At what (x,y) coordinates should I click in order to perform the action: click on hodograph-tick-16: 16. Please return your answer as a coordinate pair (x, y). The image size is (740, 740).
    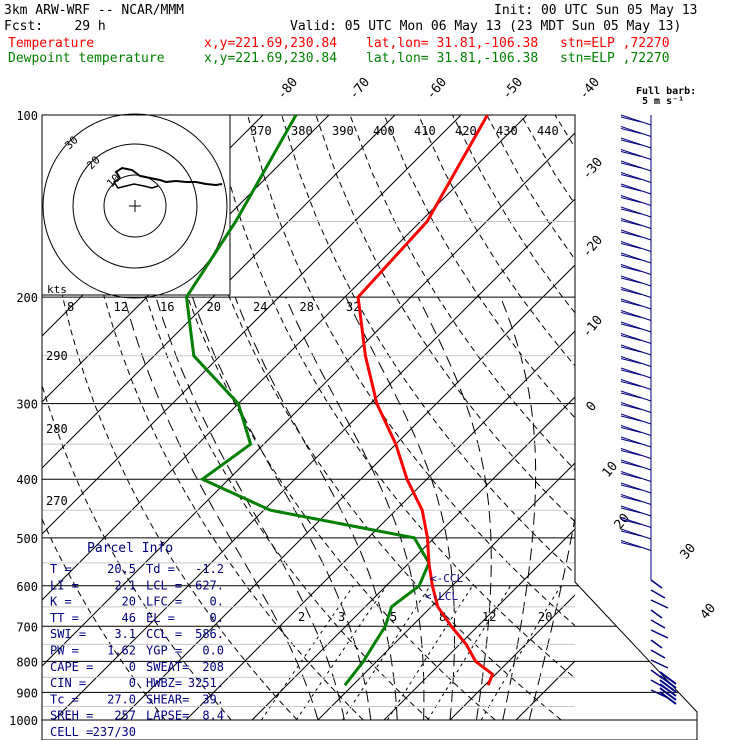
    Looking at the image, I should click on (167, 307).